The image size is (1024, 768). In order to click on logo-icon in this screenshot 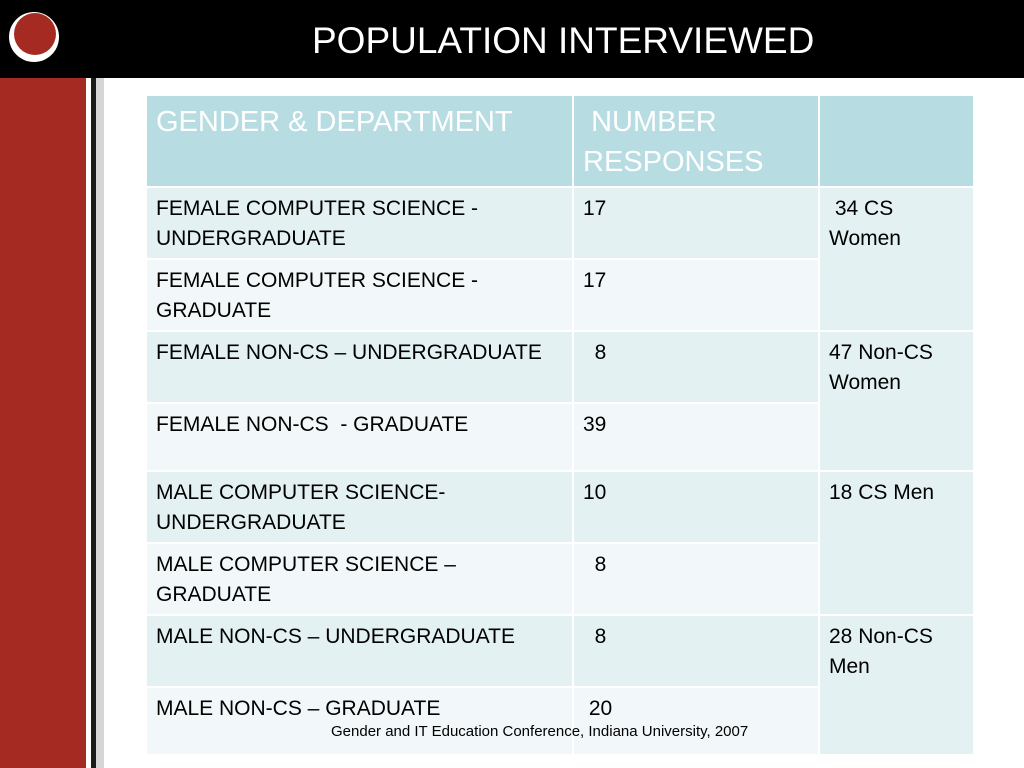, I will do `click(34, 37)`.